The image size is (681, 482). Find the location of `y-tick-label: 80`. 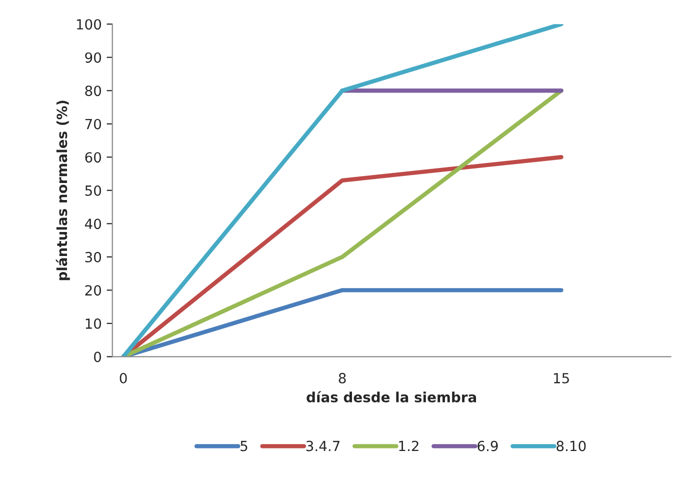

y-tick-label: 80 is located at coordinates (93, 91).